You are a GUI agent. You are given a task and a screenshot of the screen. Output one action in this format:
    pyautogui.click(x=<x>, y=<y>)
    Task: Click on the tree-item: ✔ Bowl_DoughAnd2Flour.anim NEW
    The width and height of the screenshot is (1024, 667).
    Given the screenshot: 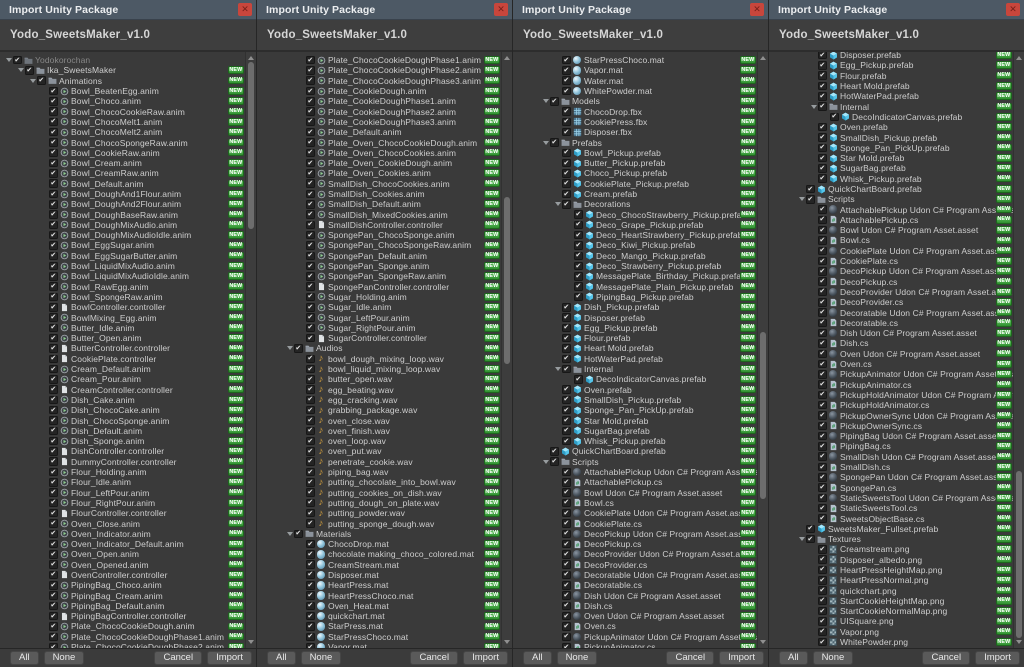 What is the action you would take?
    pyautogui.click(x=122, y=204)
    